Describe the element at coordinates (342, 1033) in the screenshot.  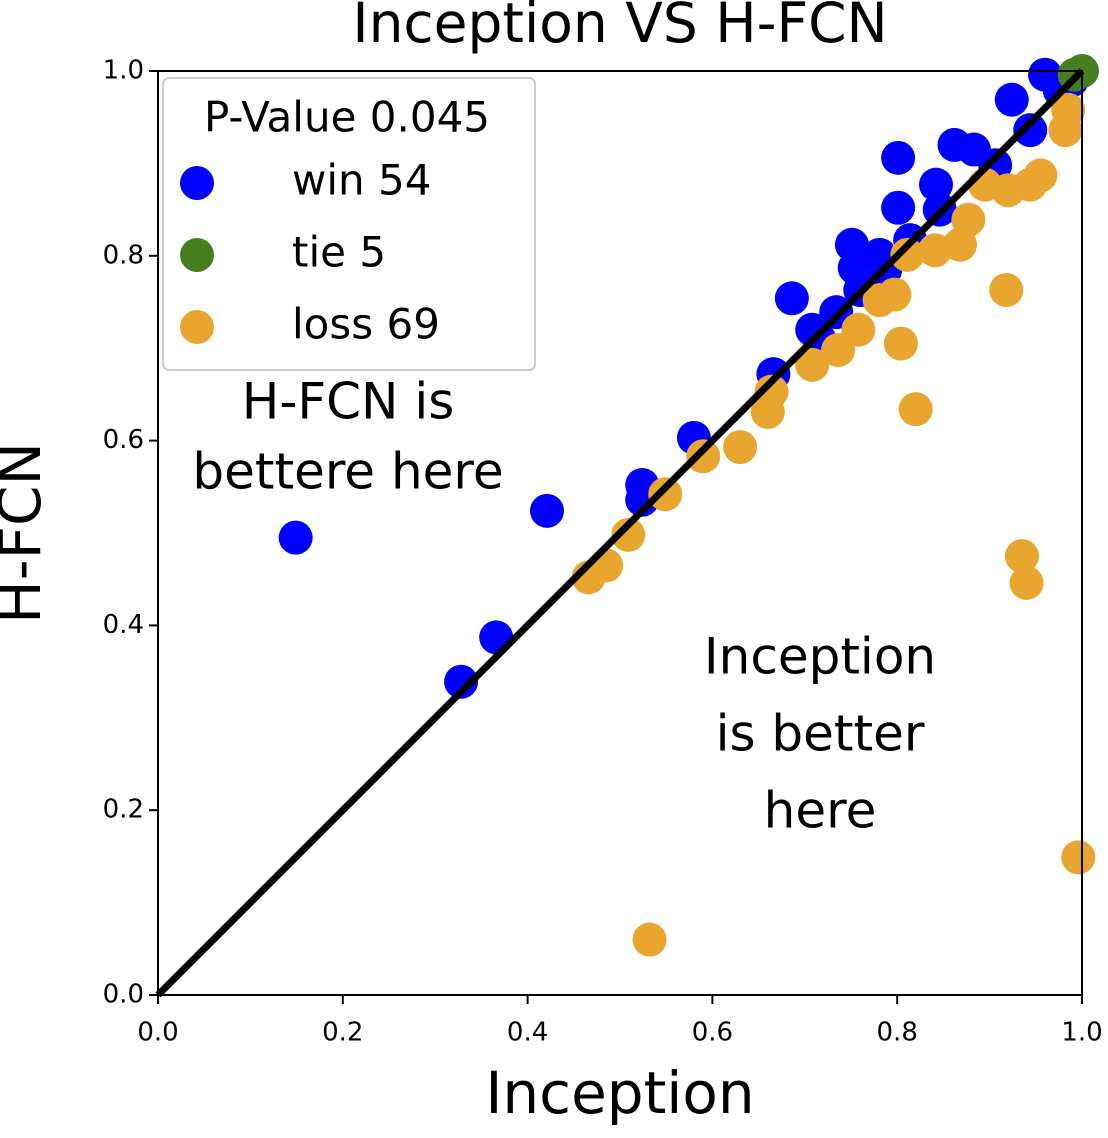
I see `x-tick-label: 0.2` at that location.